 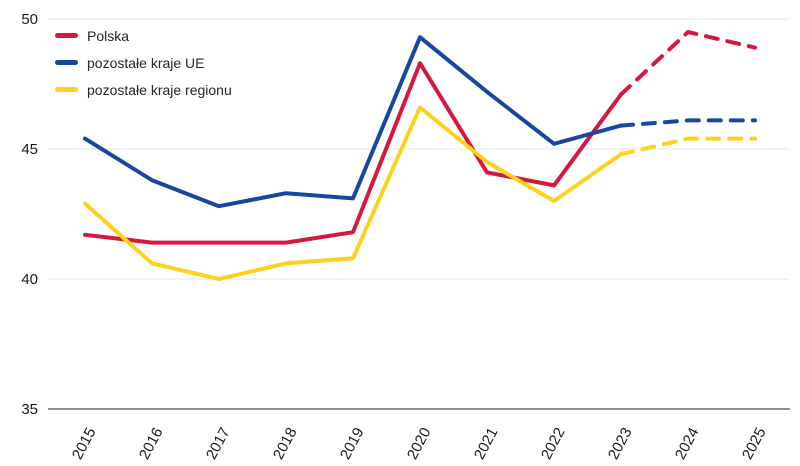 What do you see at coordinates (486, 443) in the screenshot?
I see `x-tick-label-2021: 2021` at bounding box center [486, 443].